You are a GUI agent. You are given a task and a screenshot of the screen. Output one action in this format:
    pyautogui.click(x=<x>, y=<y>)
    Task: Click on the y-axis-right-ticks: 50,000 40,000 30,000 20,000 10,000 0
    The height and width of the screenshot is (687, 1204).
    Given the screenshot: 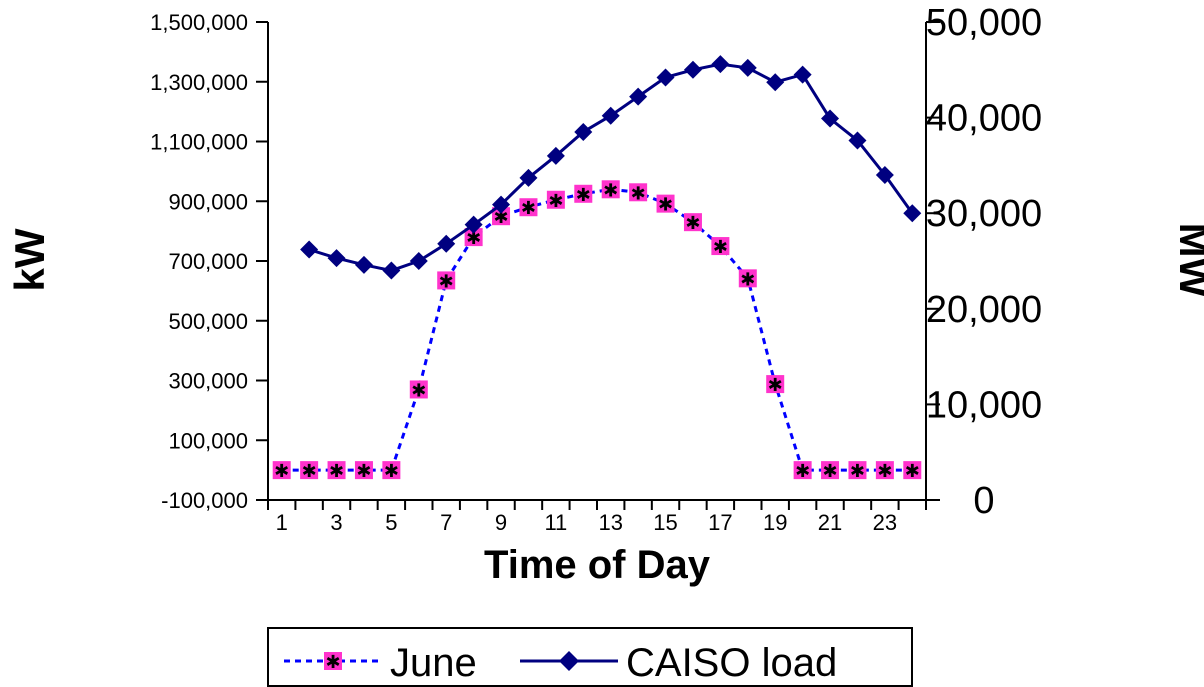 What is the action you would take?
    pyautogui.click(x=984, y=262)
    